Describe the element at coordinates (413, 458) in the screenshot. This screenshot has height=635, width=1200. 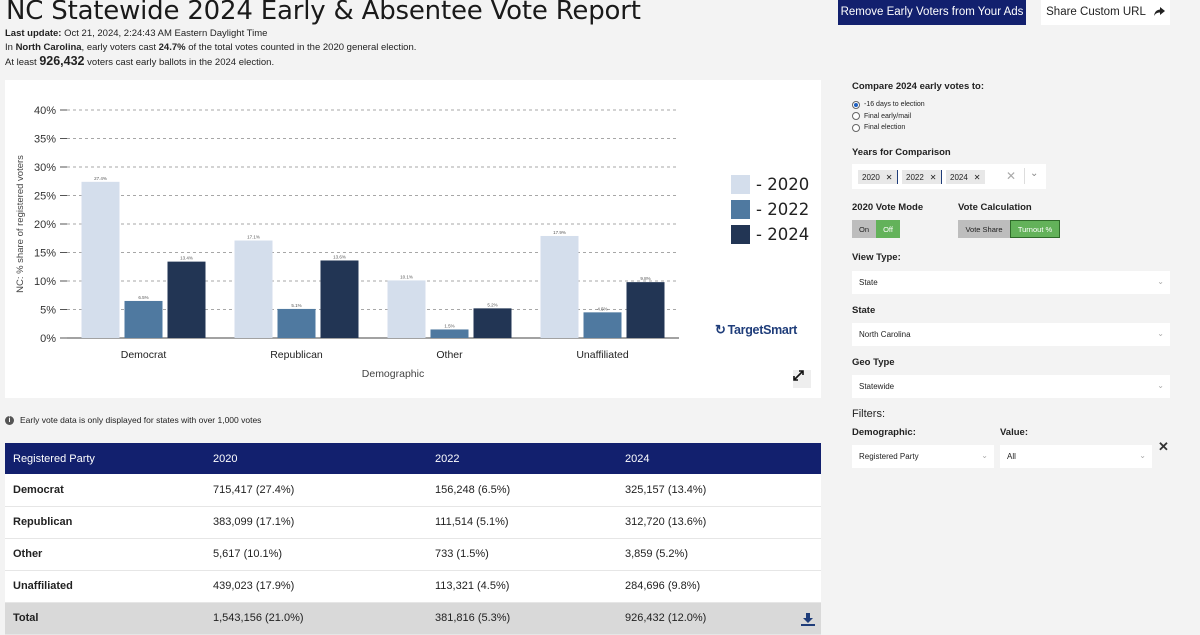
I see `table-header-row: Registered Party 2020 2022 2024` at that location.